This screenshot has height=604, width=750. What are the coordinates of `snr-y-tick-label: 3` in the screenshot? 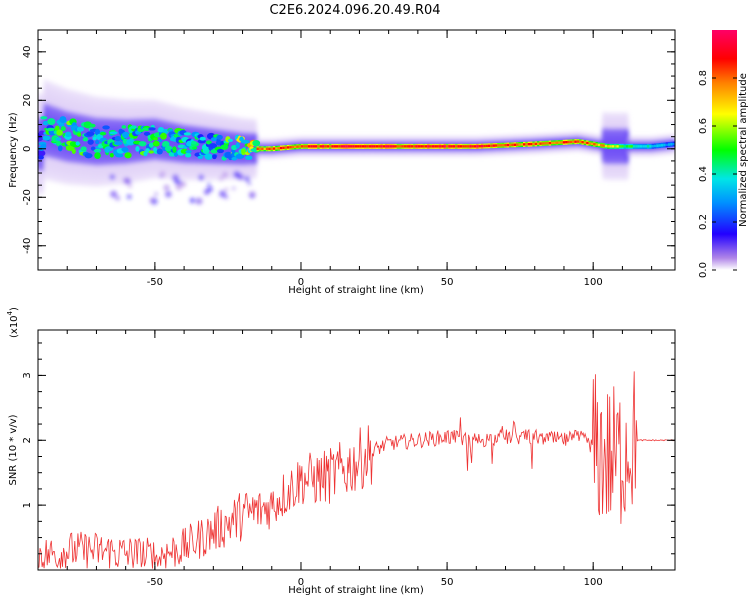 It's located at (27, 375).